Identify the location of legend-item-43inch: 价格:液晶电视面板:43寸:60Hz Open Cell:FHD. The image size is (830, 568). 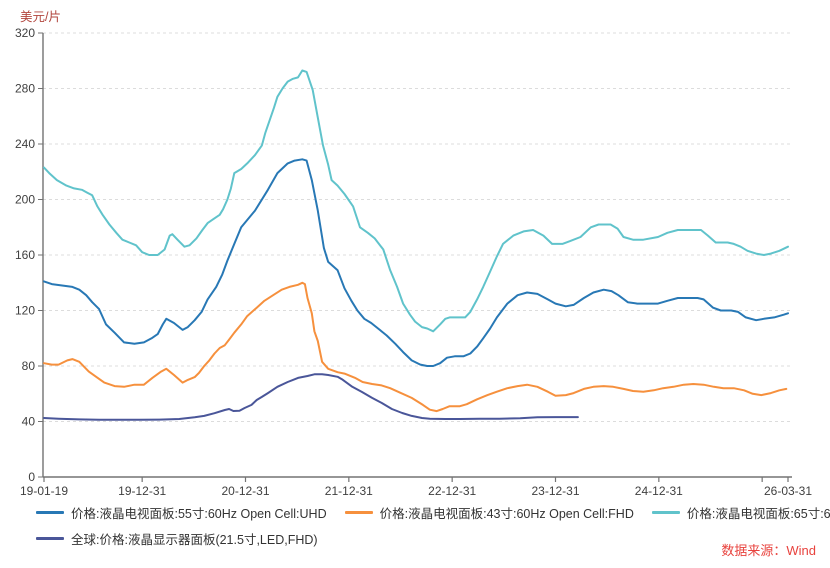
(489, 512).